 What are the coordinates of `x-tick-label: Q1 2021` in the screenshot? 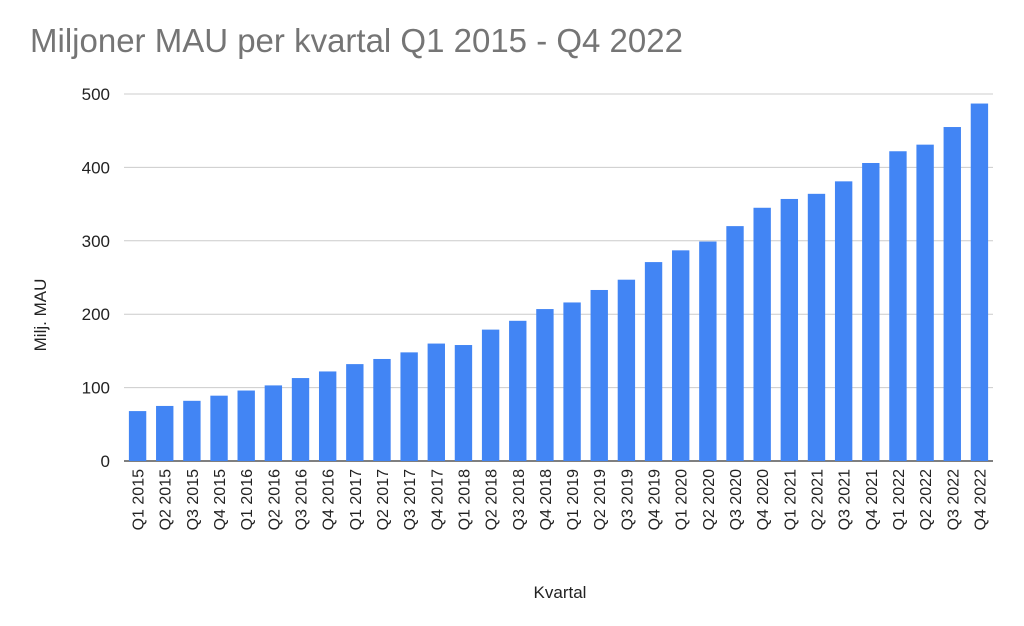 It's located at (790, 499).